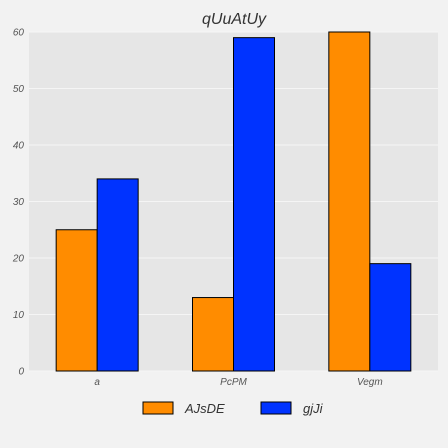 The height and width of the screenshot is (448, 448). Describe the element at coordinates (234, 19) in the screenshot. I see `chart-title: qUuAtUy` at that location.